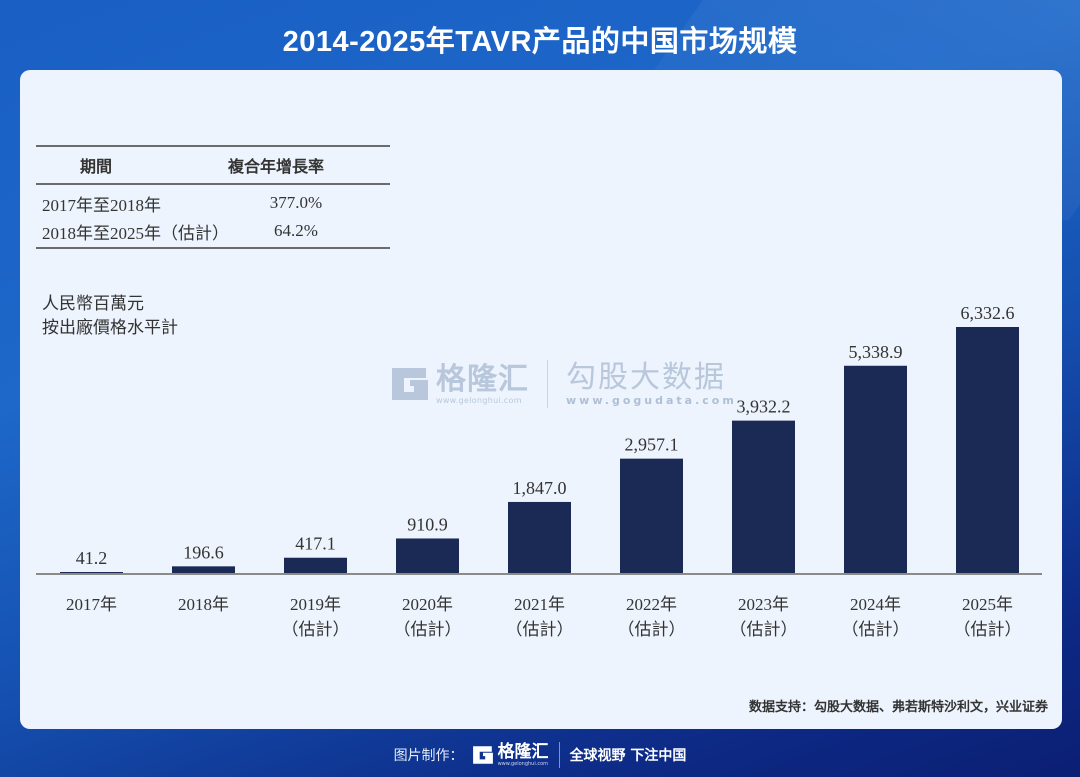 The width and height of the screenshot is (1080, 777). I want to click on x-tick-label: 2021年, so click(539, 604).